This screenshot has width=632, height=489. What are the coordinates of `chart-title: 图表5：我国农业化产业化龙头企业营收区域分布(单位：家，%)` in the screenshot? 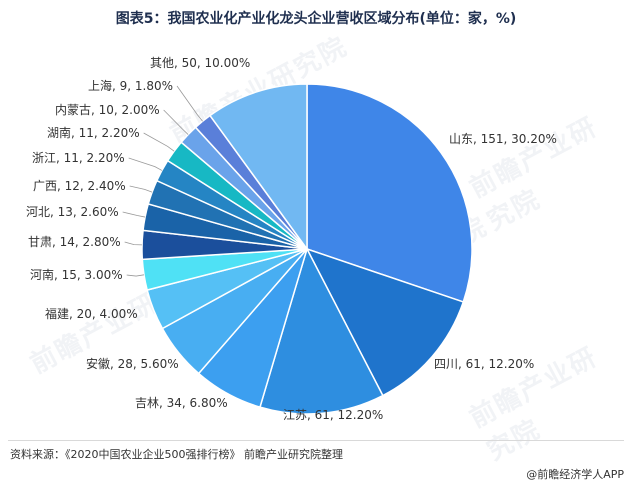 It's located at (316, 19).